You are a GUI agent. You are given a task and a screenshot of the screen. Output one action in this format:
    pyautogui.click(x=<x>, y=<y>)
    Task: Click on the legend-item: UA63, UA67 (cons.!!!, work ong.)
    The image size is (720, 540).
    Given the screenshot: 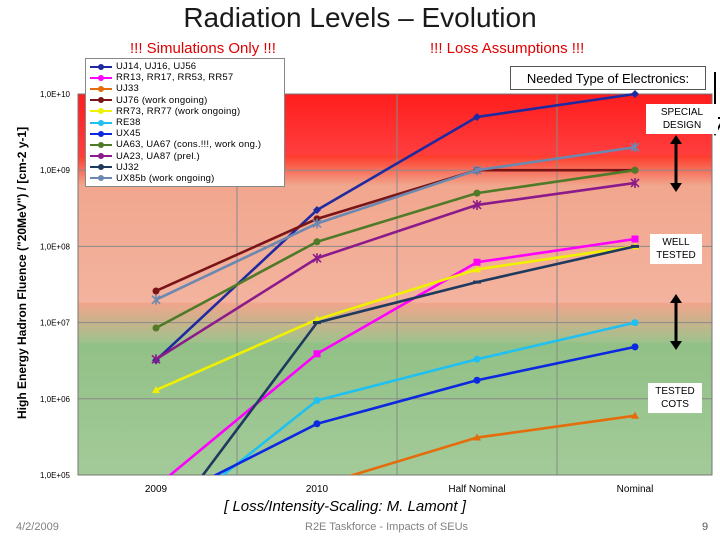 What is the action you would take?
    pyautogui.click(x=185, y=144)
    